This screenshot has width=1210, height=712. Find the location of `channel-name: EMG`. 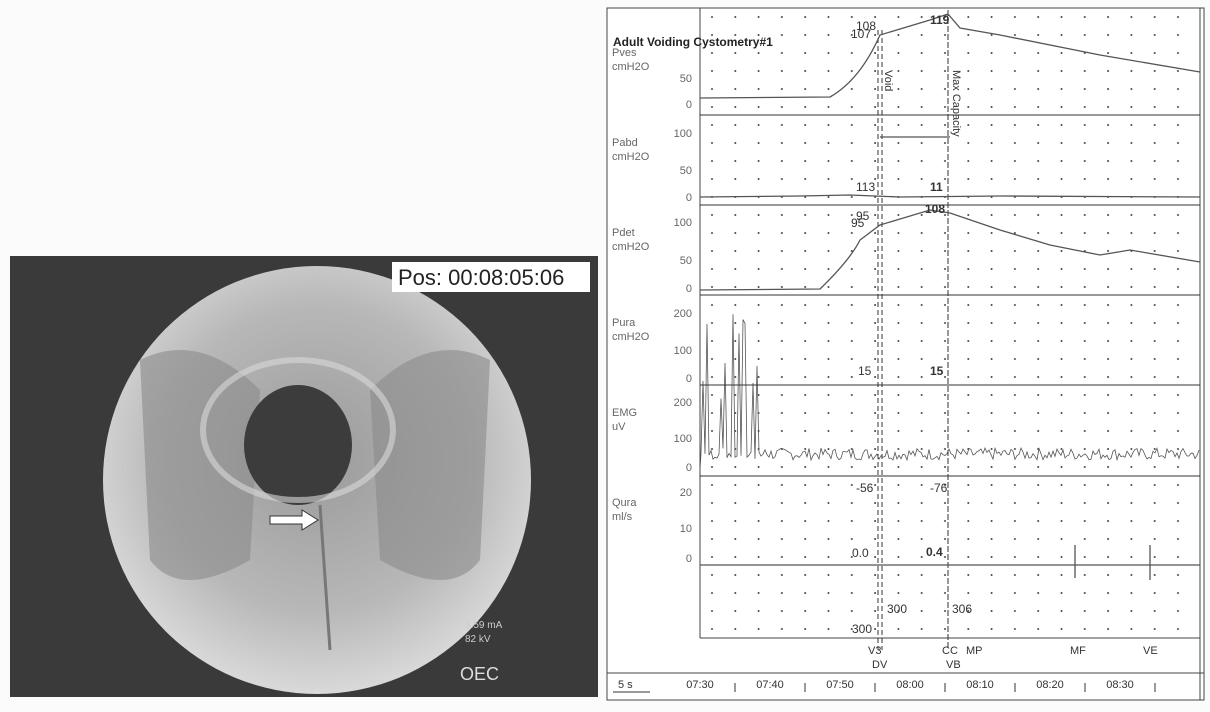

channel-name: EMG is located at coordinates (624, 413).